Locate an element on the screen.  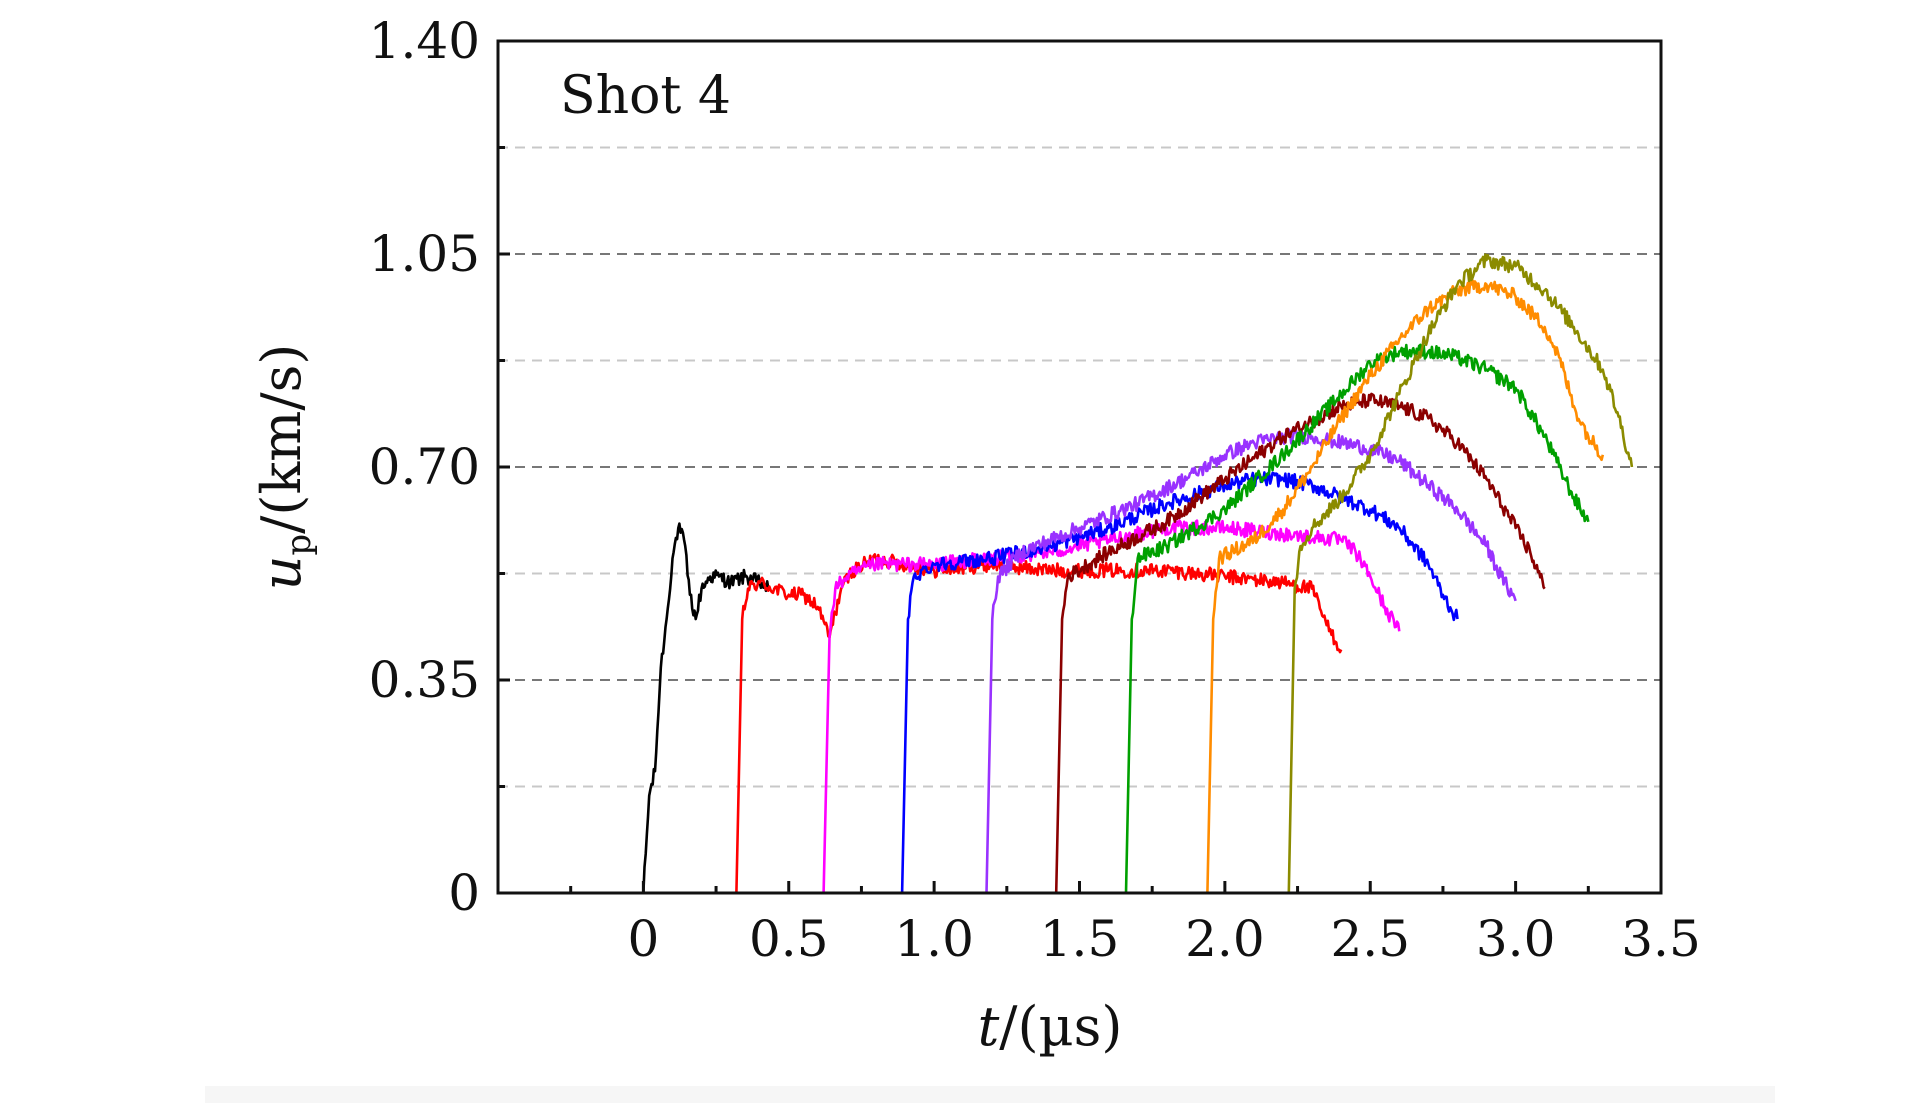
x-tick-label: 1.0 is located at coordinates (934, 939).